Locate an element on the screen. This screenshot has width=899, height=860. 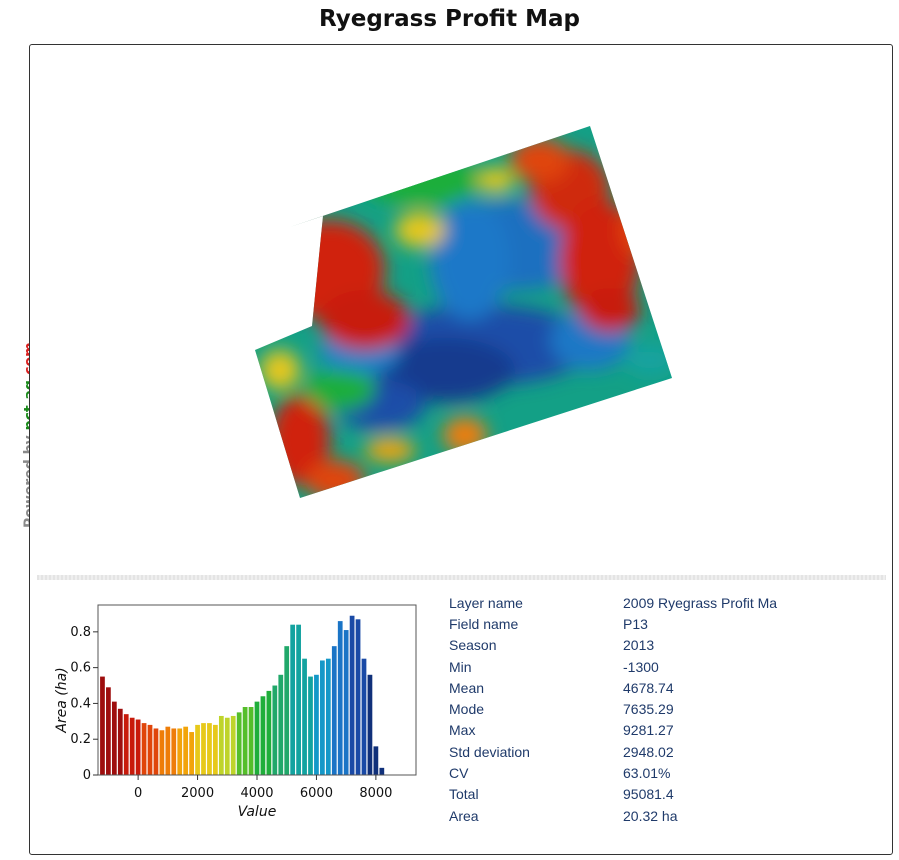
y-tick-label: 0.4 is located at coordinates (80, 703).